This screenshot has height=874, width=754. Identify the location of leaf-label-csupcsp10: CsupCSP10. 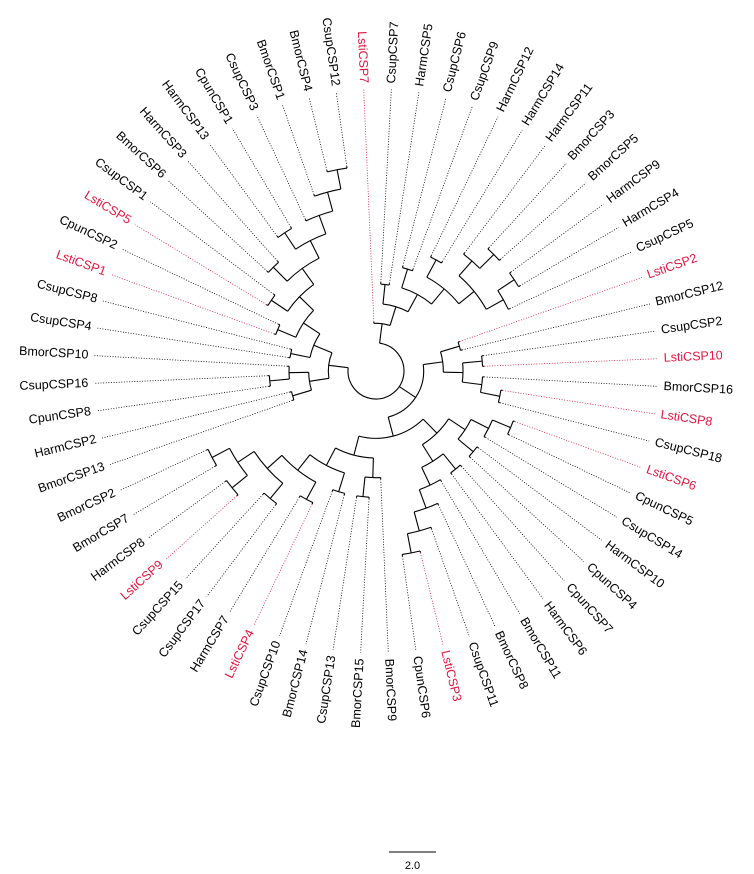
(265, 673).